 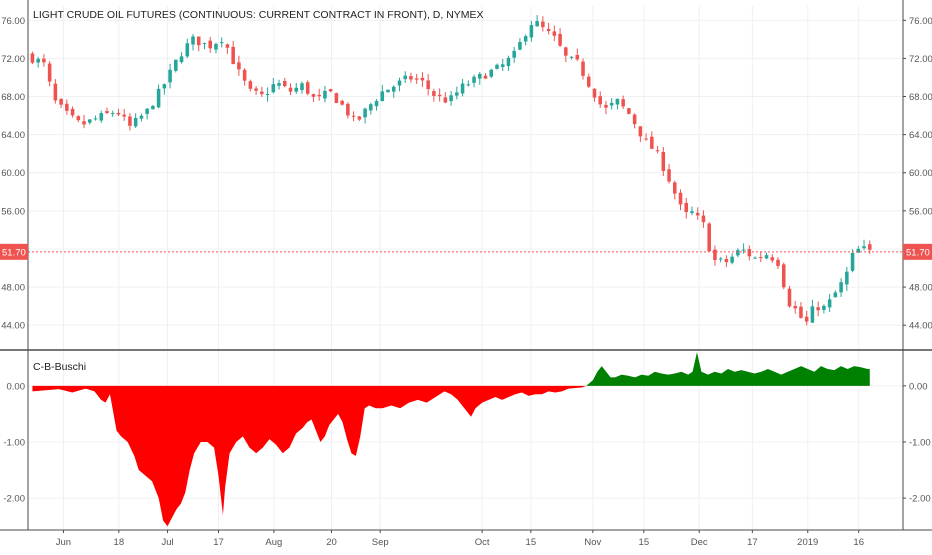 I want to click on price-y-tick-label-right: 64.00, so click(x=920, y=135).